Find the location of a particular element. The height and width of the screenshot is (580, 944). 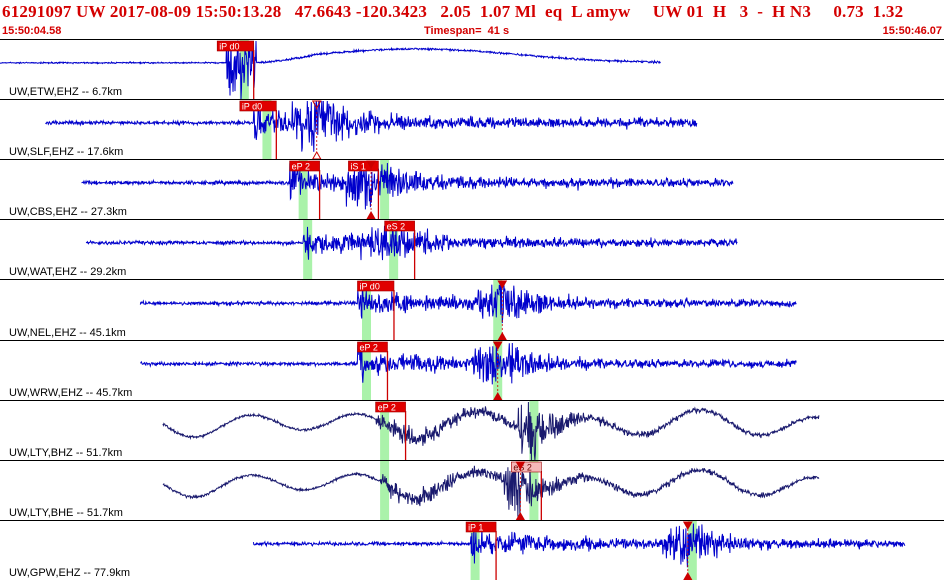

trace-row: eS 2 UW,LTY,BHE -- 51.7km is located at coordinates (472, 490).